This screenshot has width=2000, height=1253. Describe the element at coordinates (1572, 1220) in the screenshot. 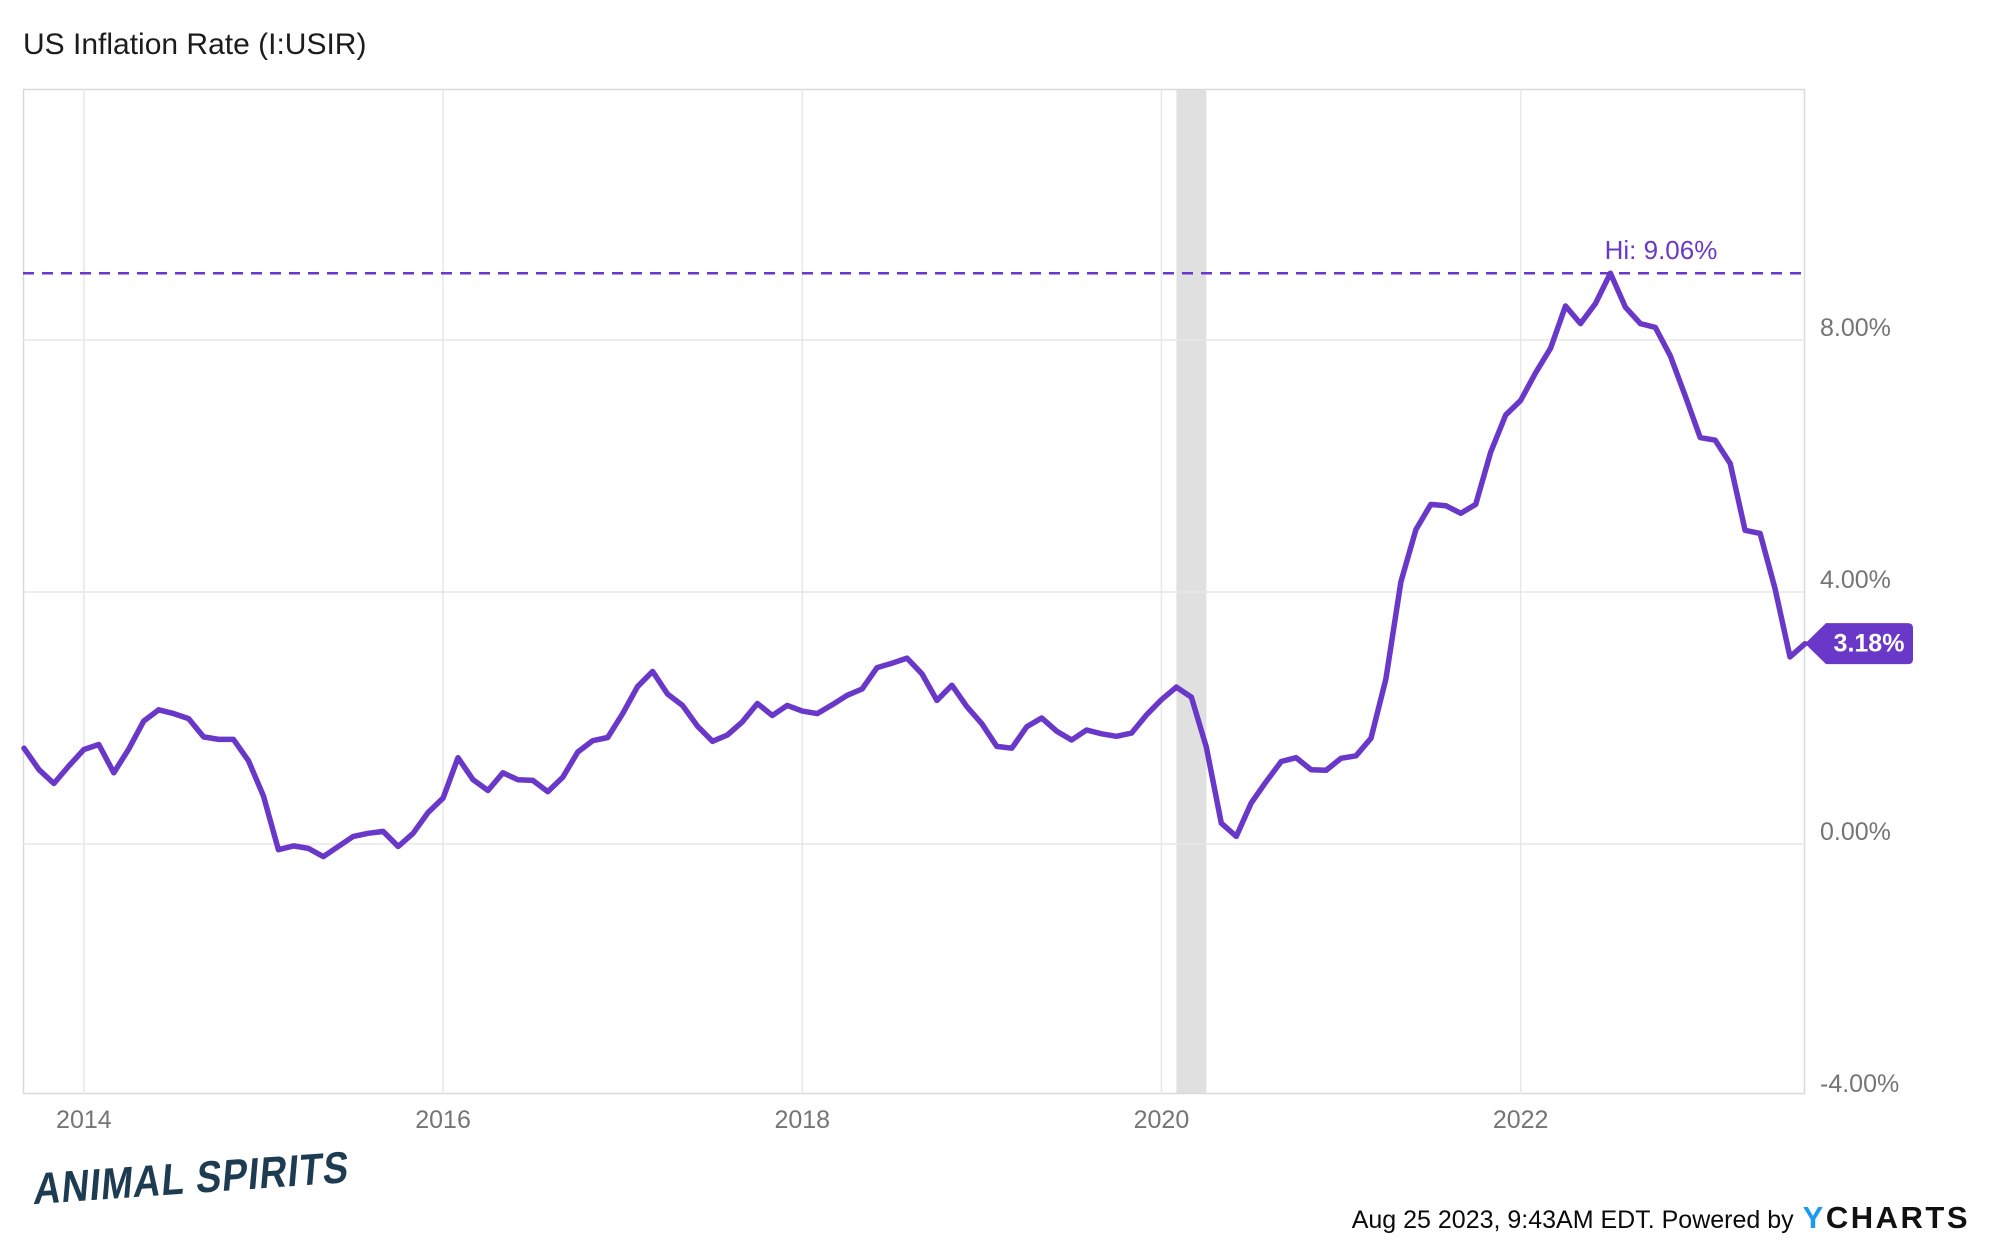

I see `timestamp-text: Aug 25 2023, 9:43AM EDT. Powered by` at that location.